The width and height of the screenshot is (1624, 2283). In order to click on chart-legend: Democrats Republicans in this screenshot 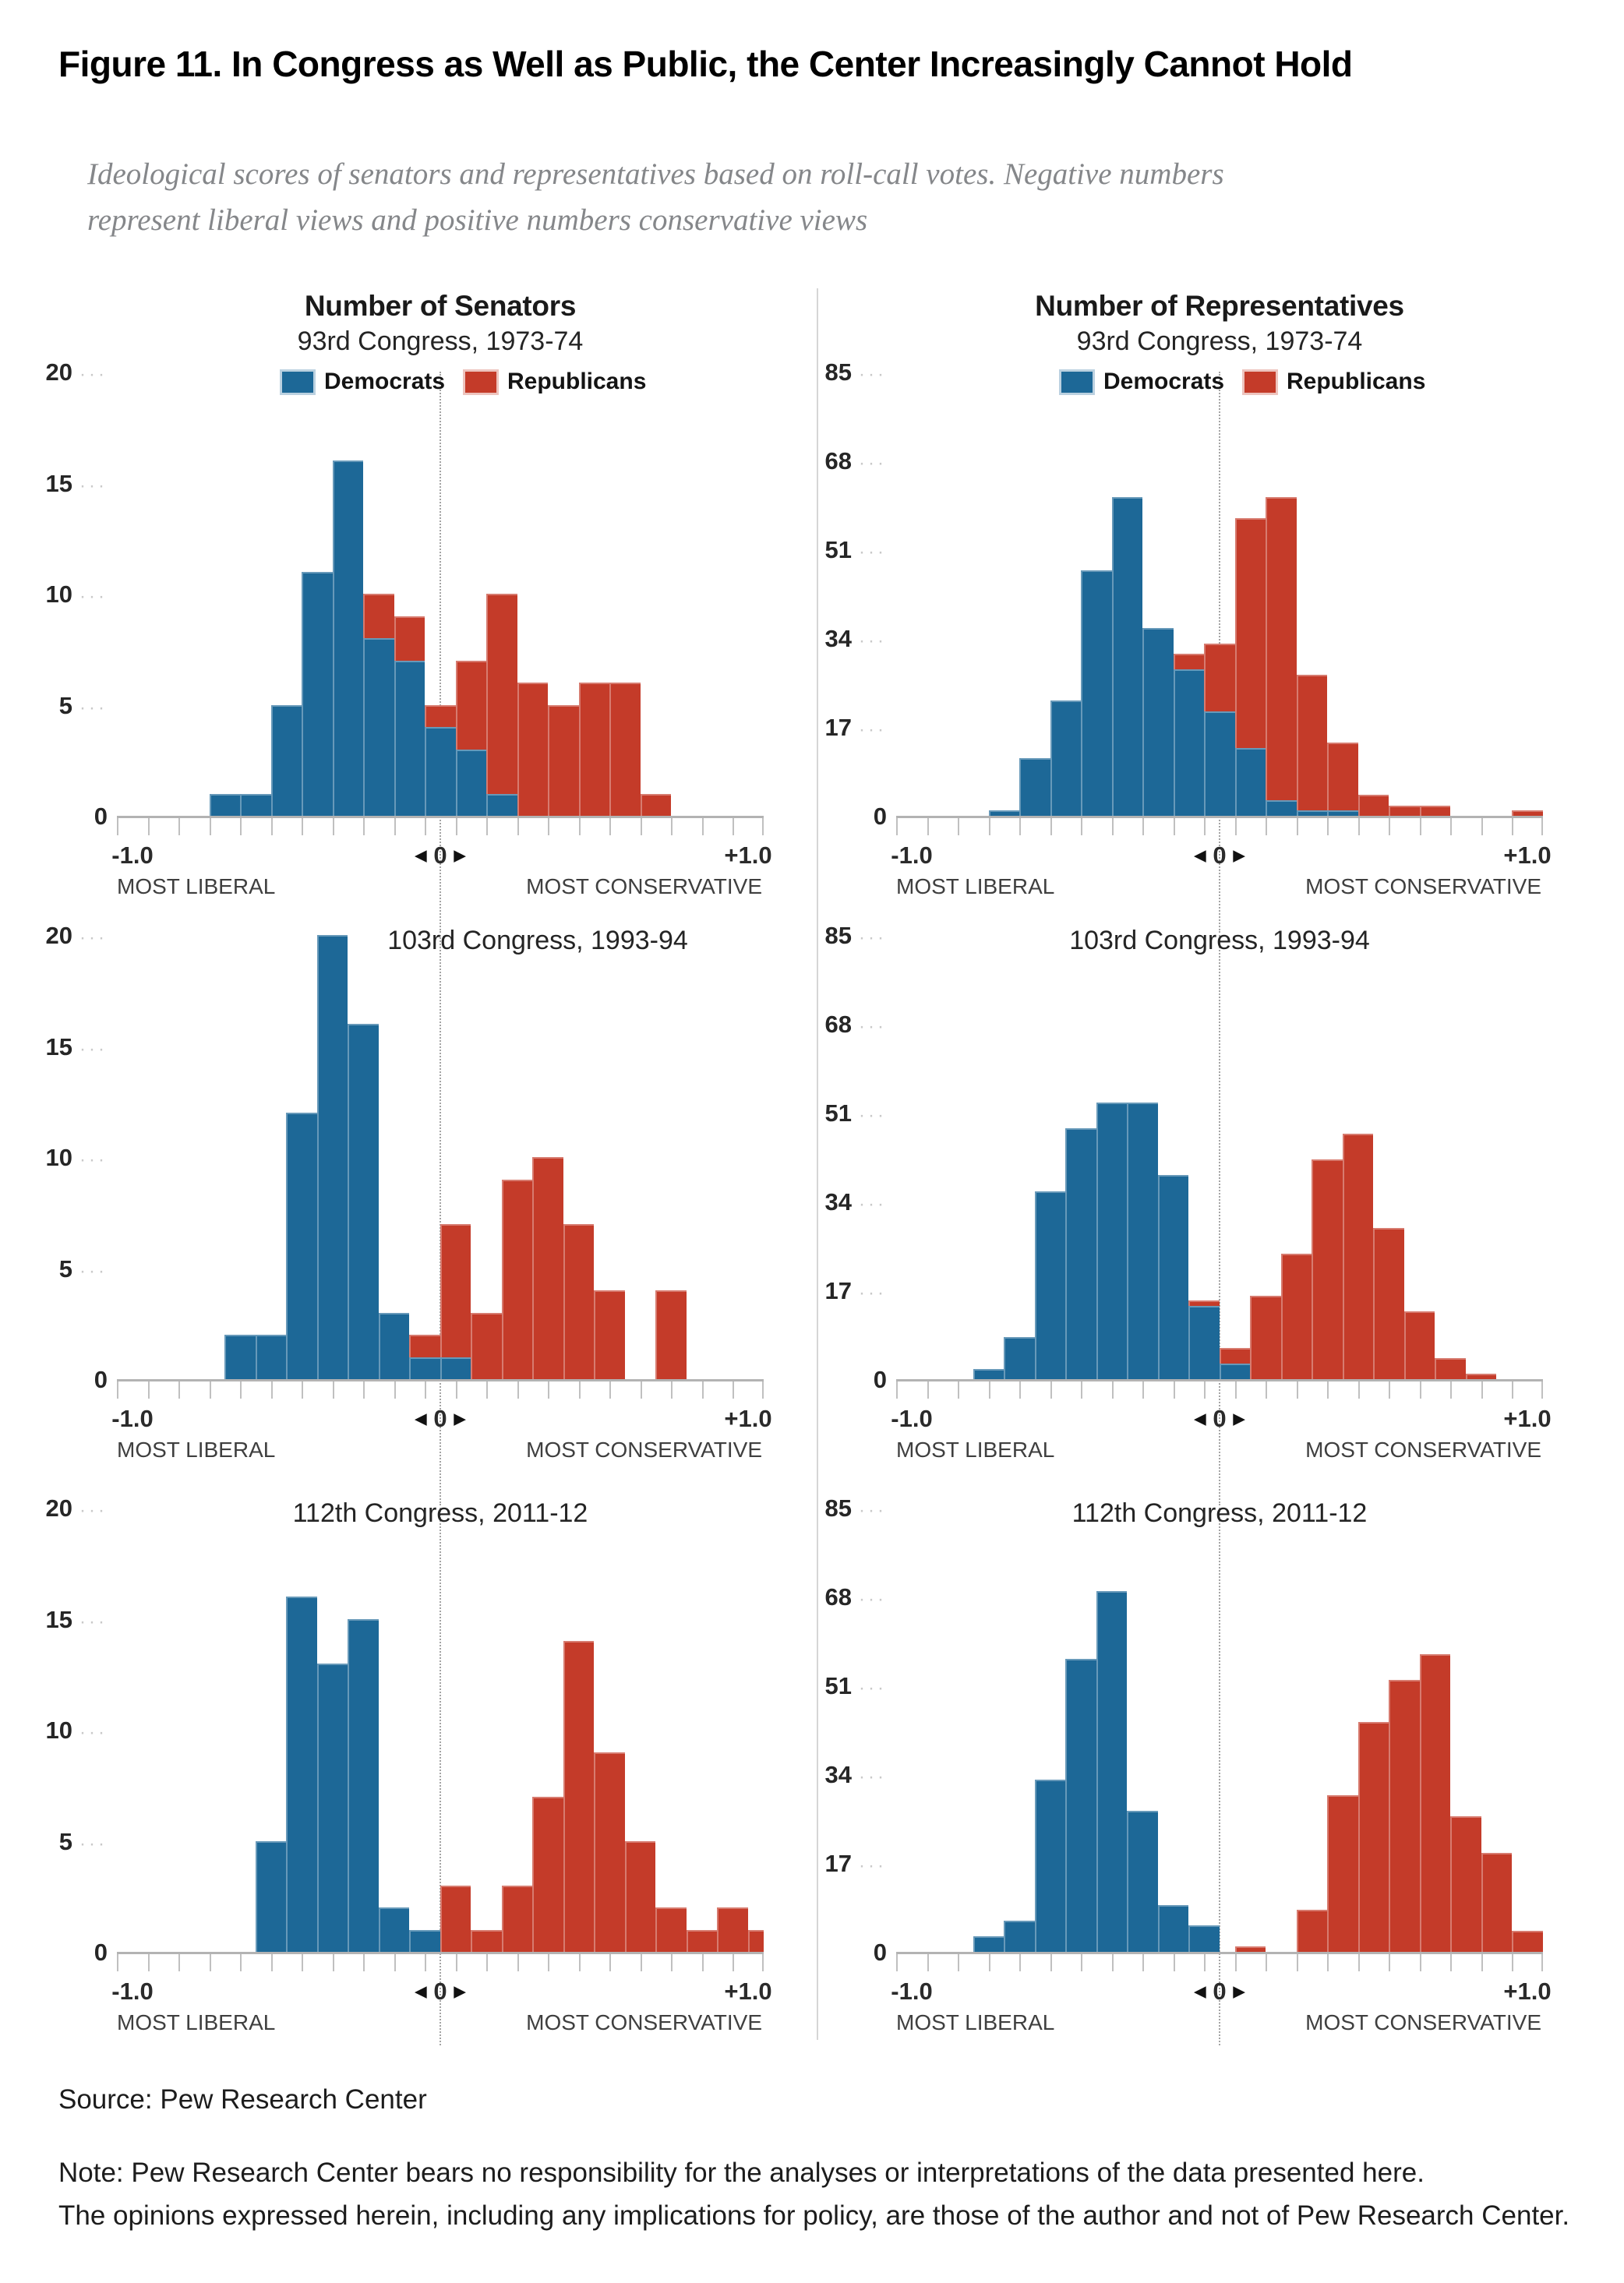, I will do `click(1219, 382)`.